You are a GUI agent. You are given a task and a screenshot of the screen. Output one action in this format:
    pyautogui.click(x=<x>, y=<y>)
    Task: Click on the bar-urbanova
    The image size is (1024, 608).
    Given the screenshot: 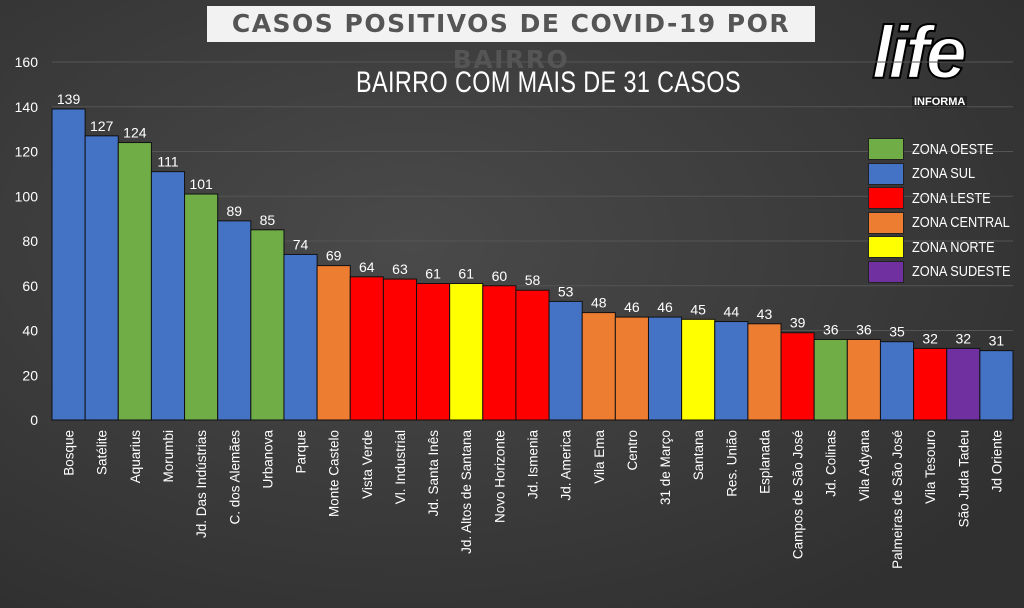 What is the action you would take?
    pyautogui.click(x=267, y=325)
    